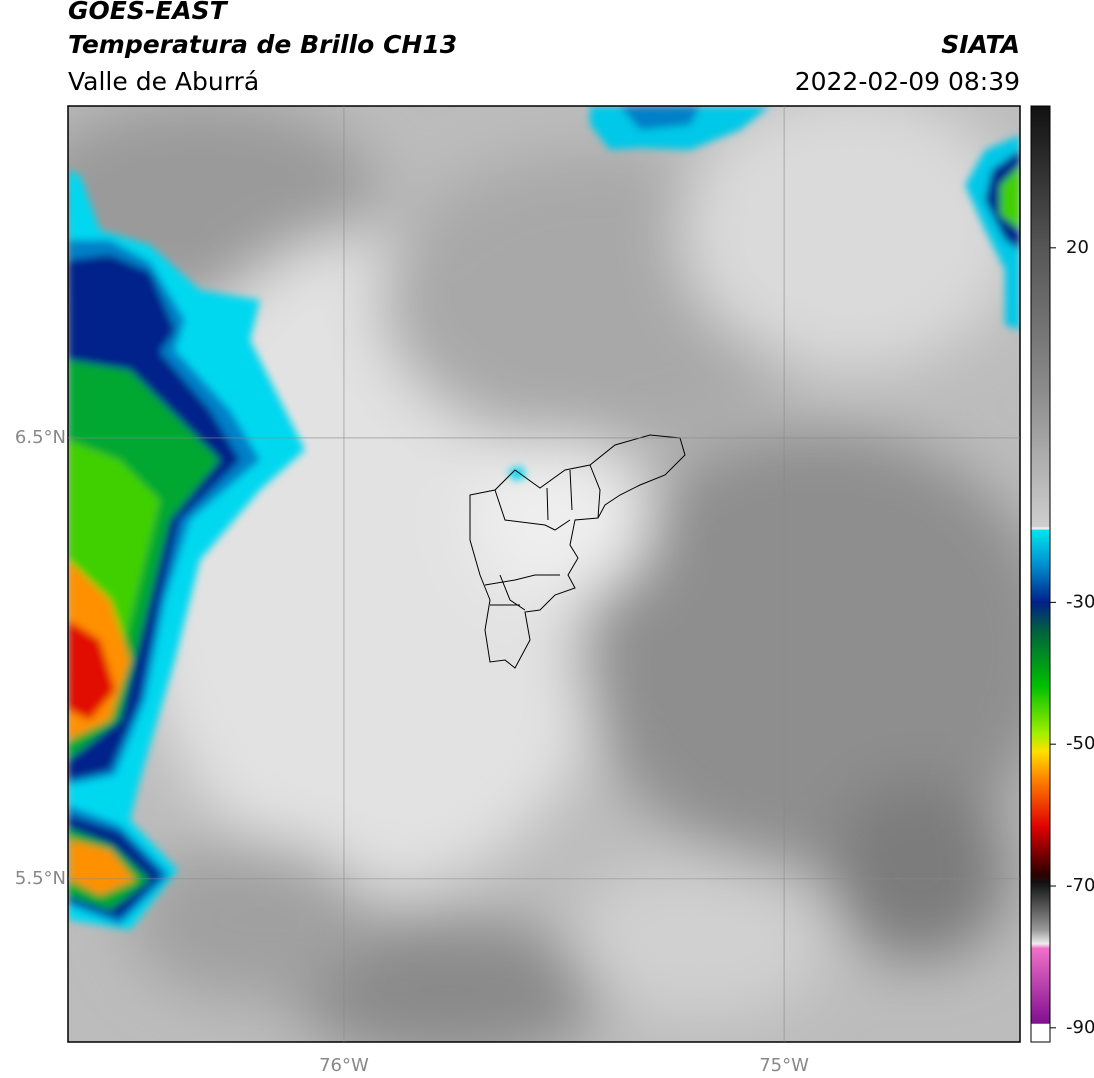 This screenshot has height=1078, width=1094. I want to click on x-tick-label: 76°W, so click(344, 1065).